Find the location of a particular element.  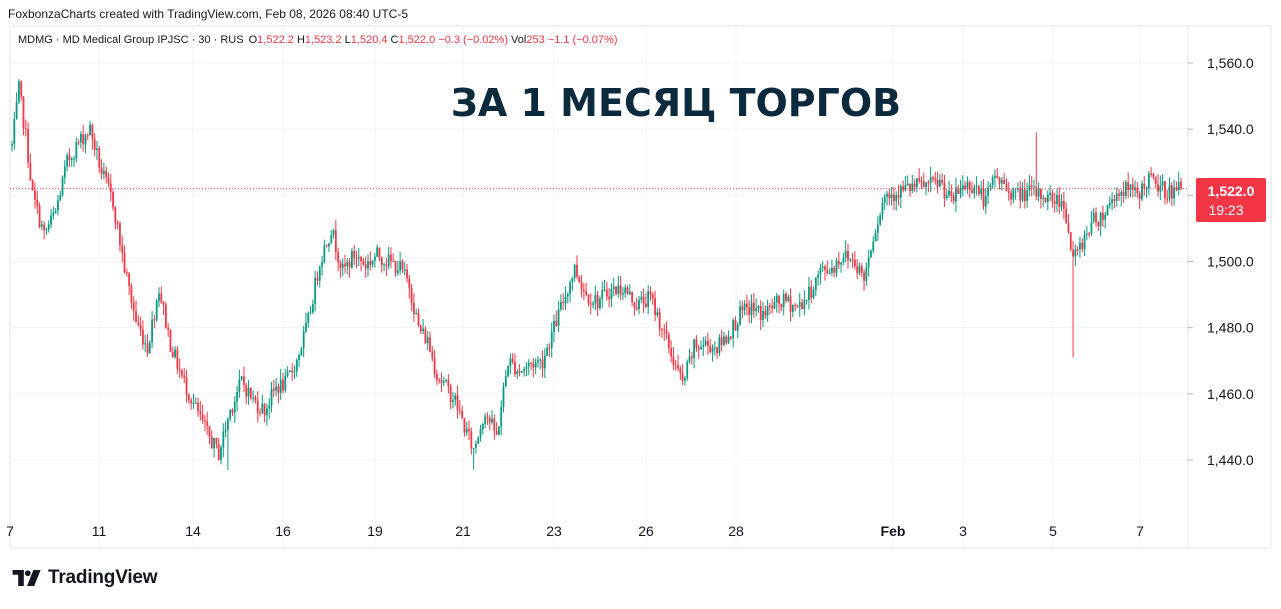

tradingview-logo: TradingView is located at coordinates (85, 578).